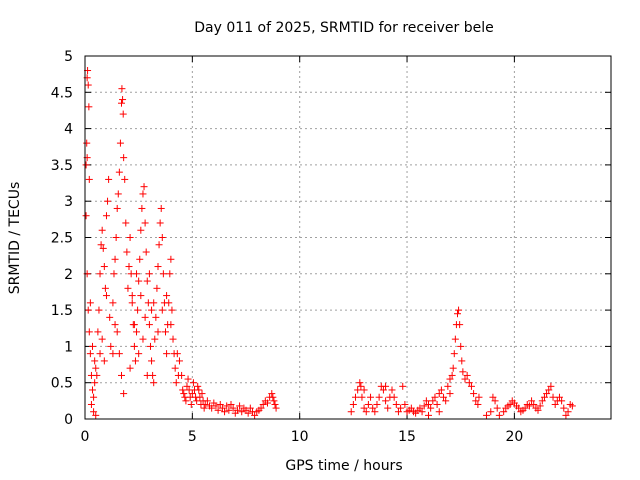 This screenshot has width=640, height=480. What do you see at coordinates (85, 437) in the screenshot?
I see `x-tick-label: 0` at bounding box center [85, 437].